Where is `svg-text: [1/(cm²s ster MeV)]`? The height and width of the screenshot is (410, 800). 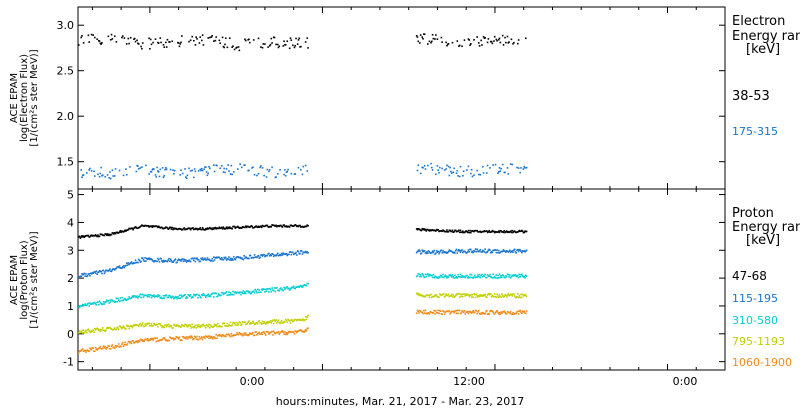 svg-text: [1/(cm²s ster MeV)] is located at coordinates (34, 97).